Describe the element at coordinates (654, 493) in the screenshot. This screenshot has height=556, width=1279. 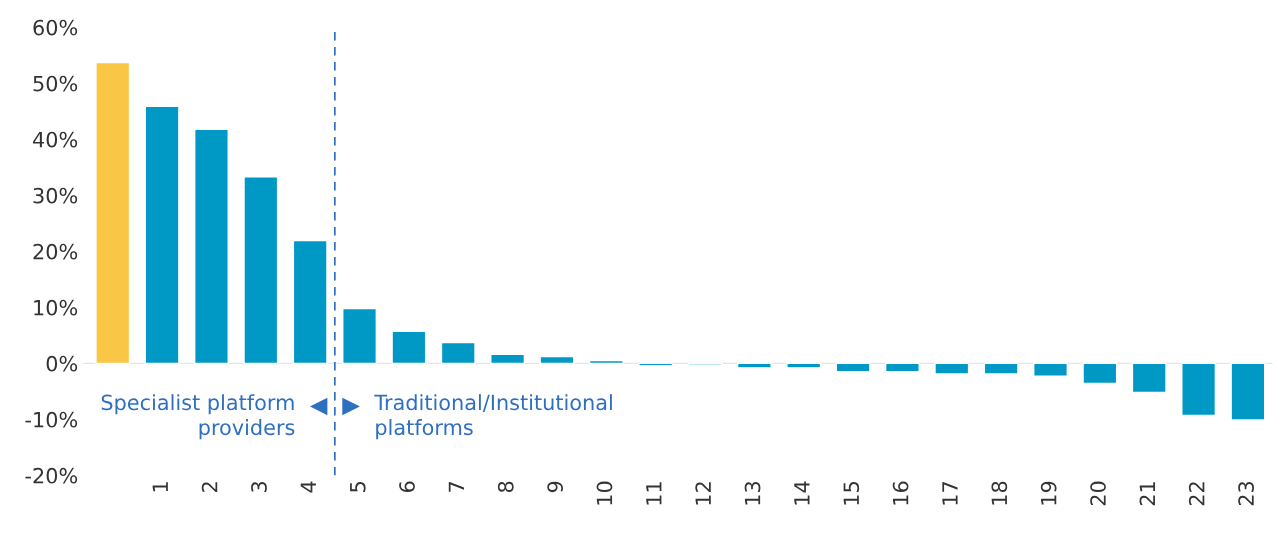
I see `x-tick-label: 11` at that location.